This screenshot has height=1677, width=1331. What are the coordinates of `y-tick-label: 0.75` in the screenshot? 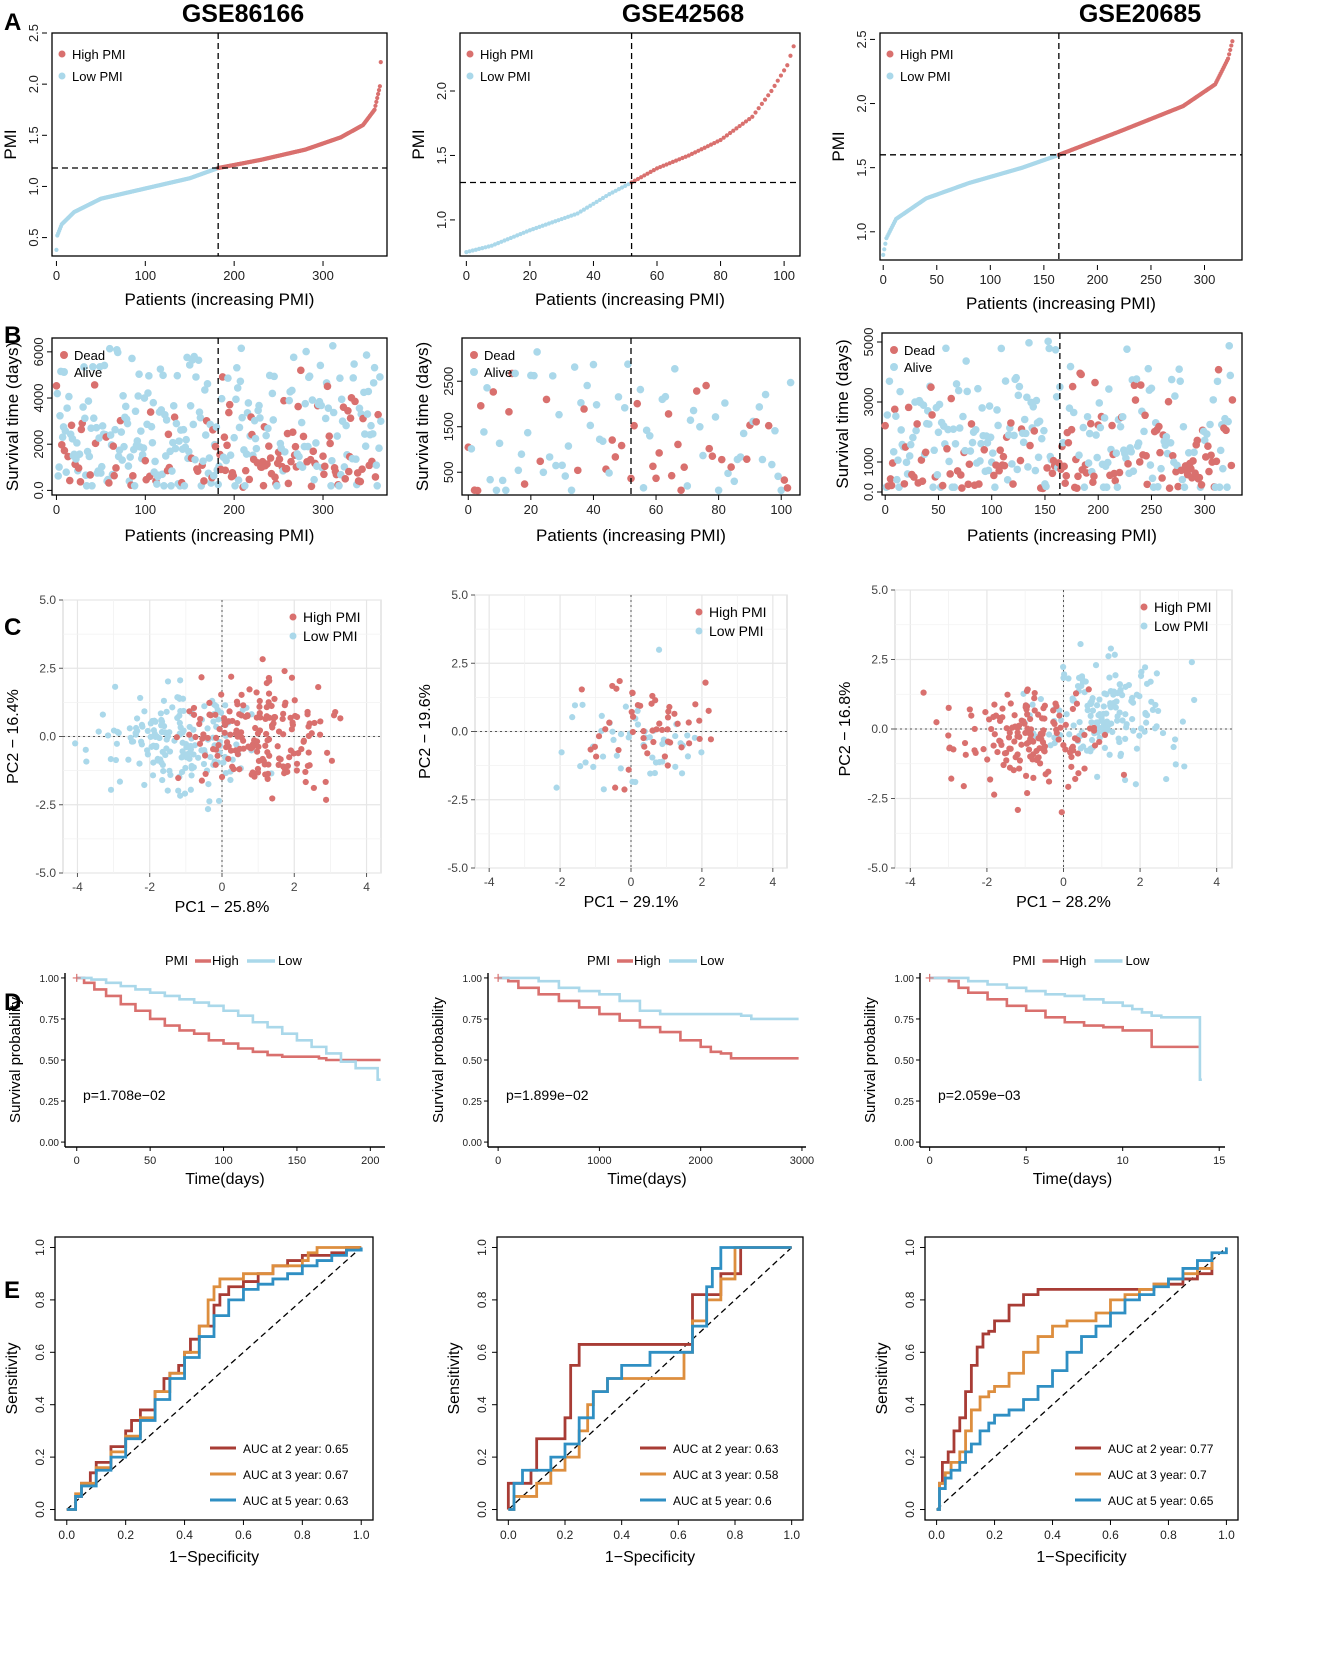 It's located at (473, 1020).